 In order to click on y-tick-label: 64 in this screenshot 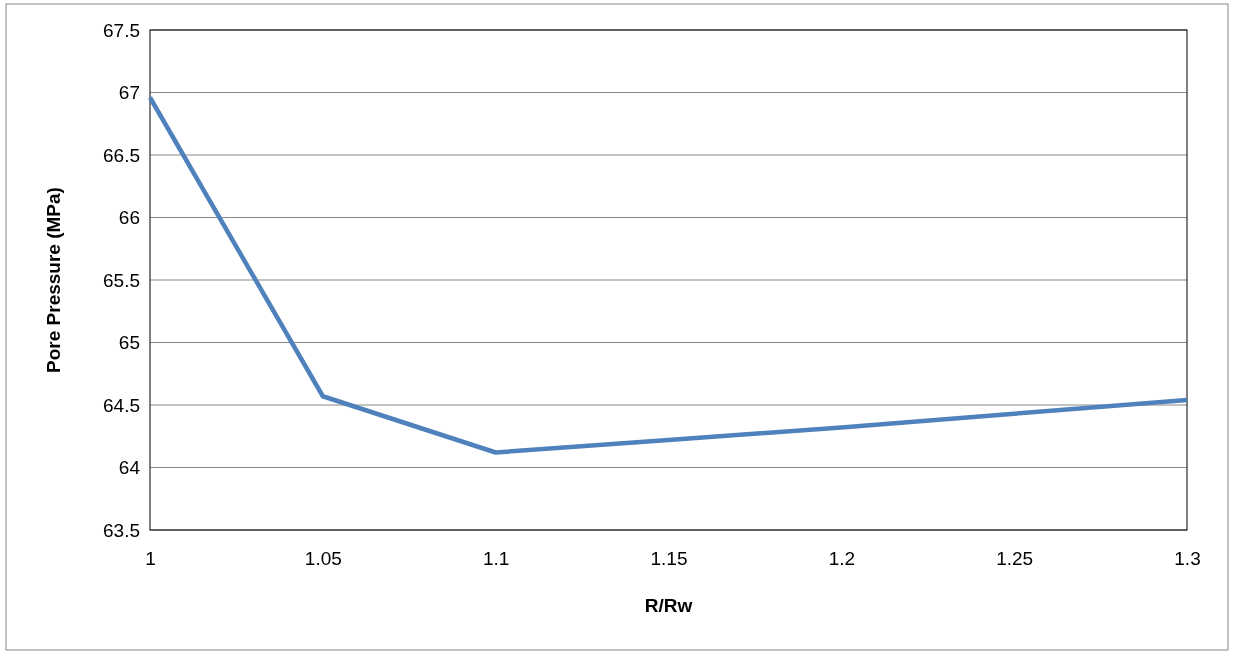, I will do `click(129, 468)`.